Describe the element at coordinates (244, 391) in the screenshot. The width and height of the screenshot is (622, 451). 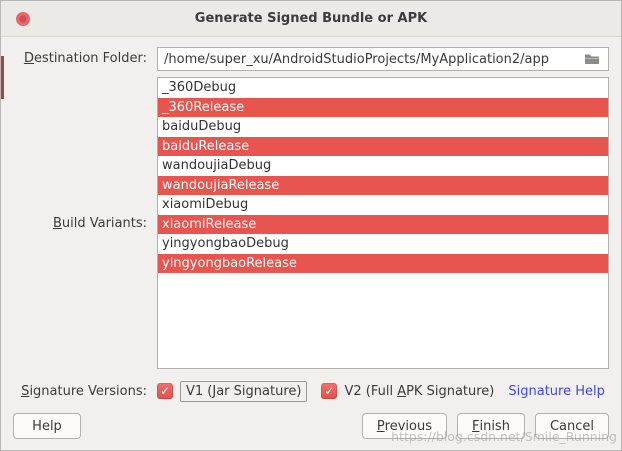
I see `v1-checkbox-label: V1 (Jar Signature)` at that location.